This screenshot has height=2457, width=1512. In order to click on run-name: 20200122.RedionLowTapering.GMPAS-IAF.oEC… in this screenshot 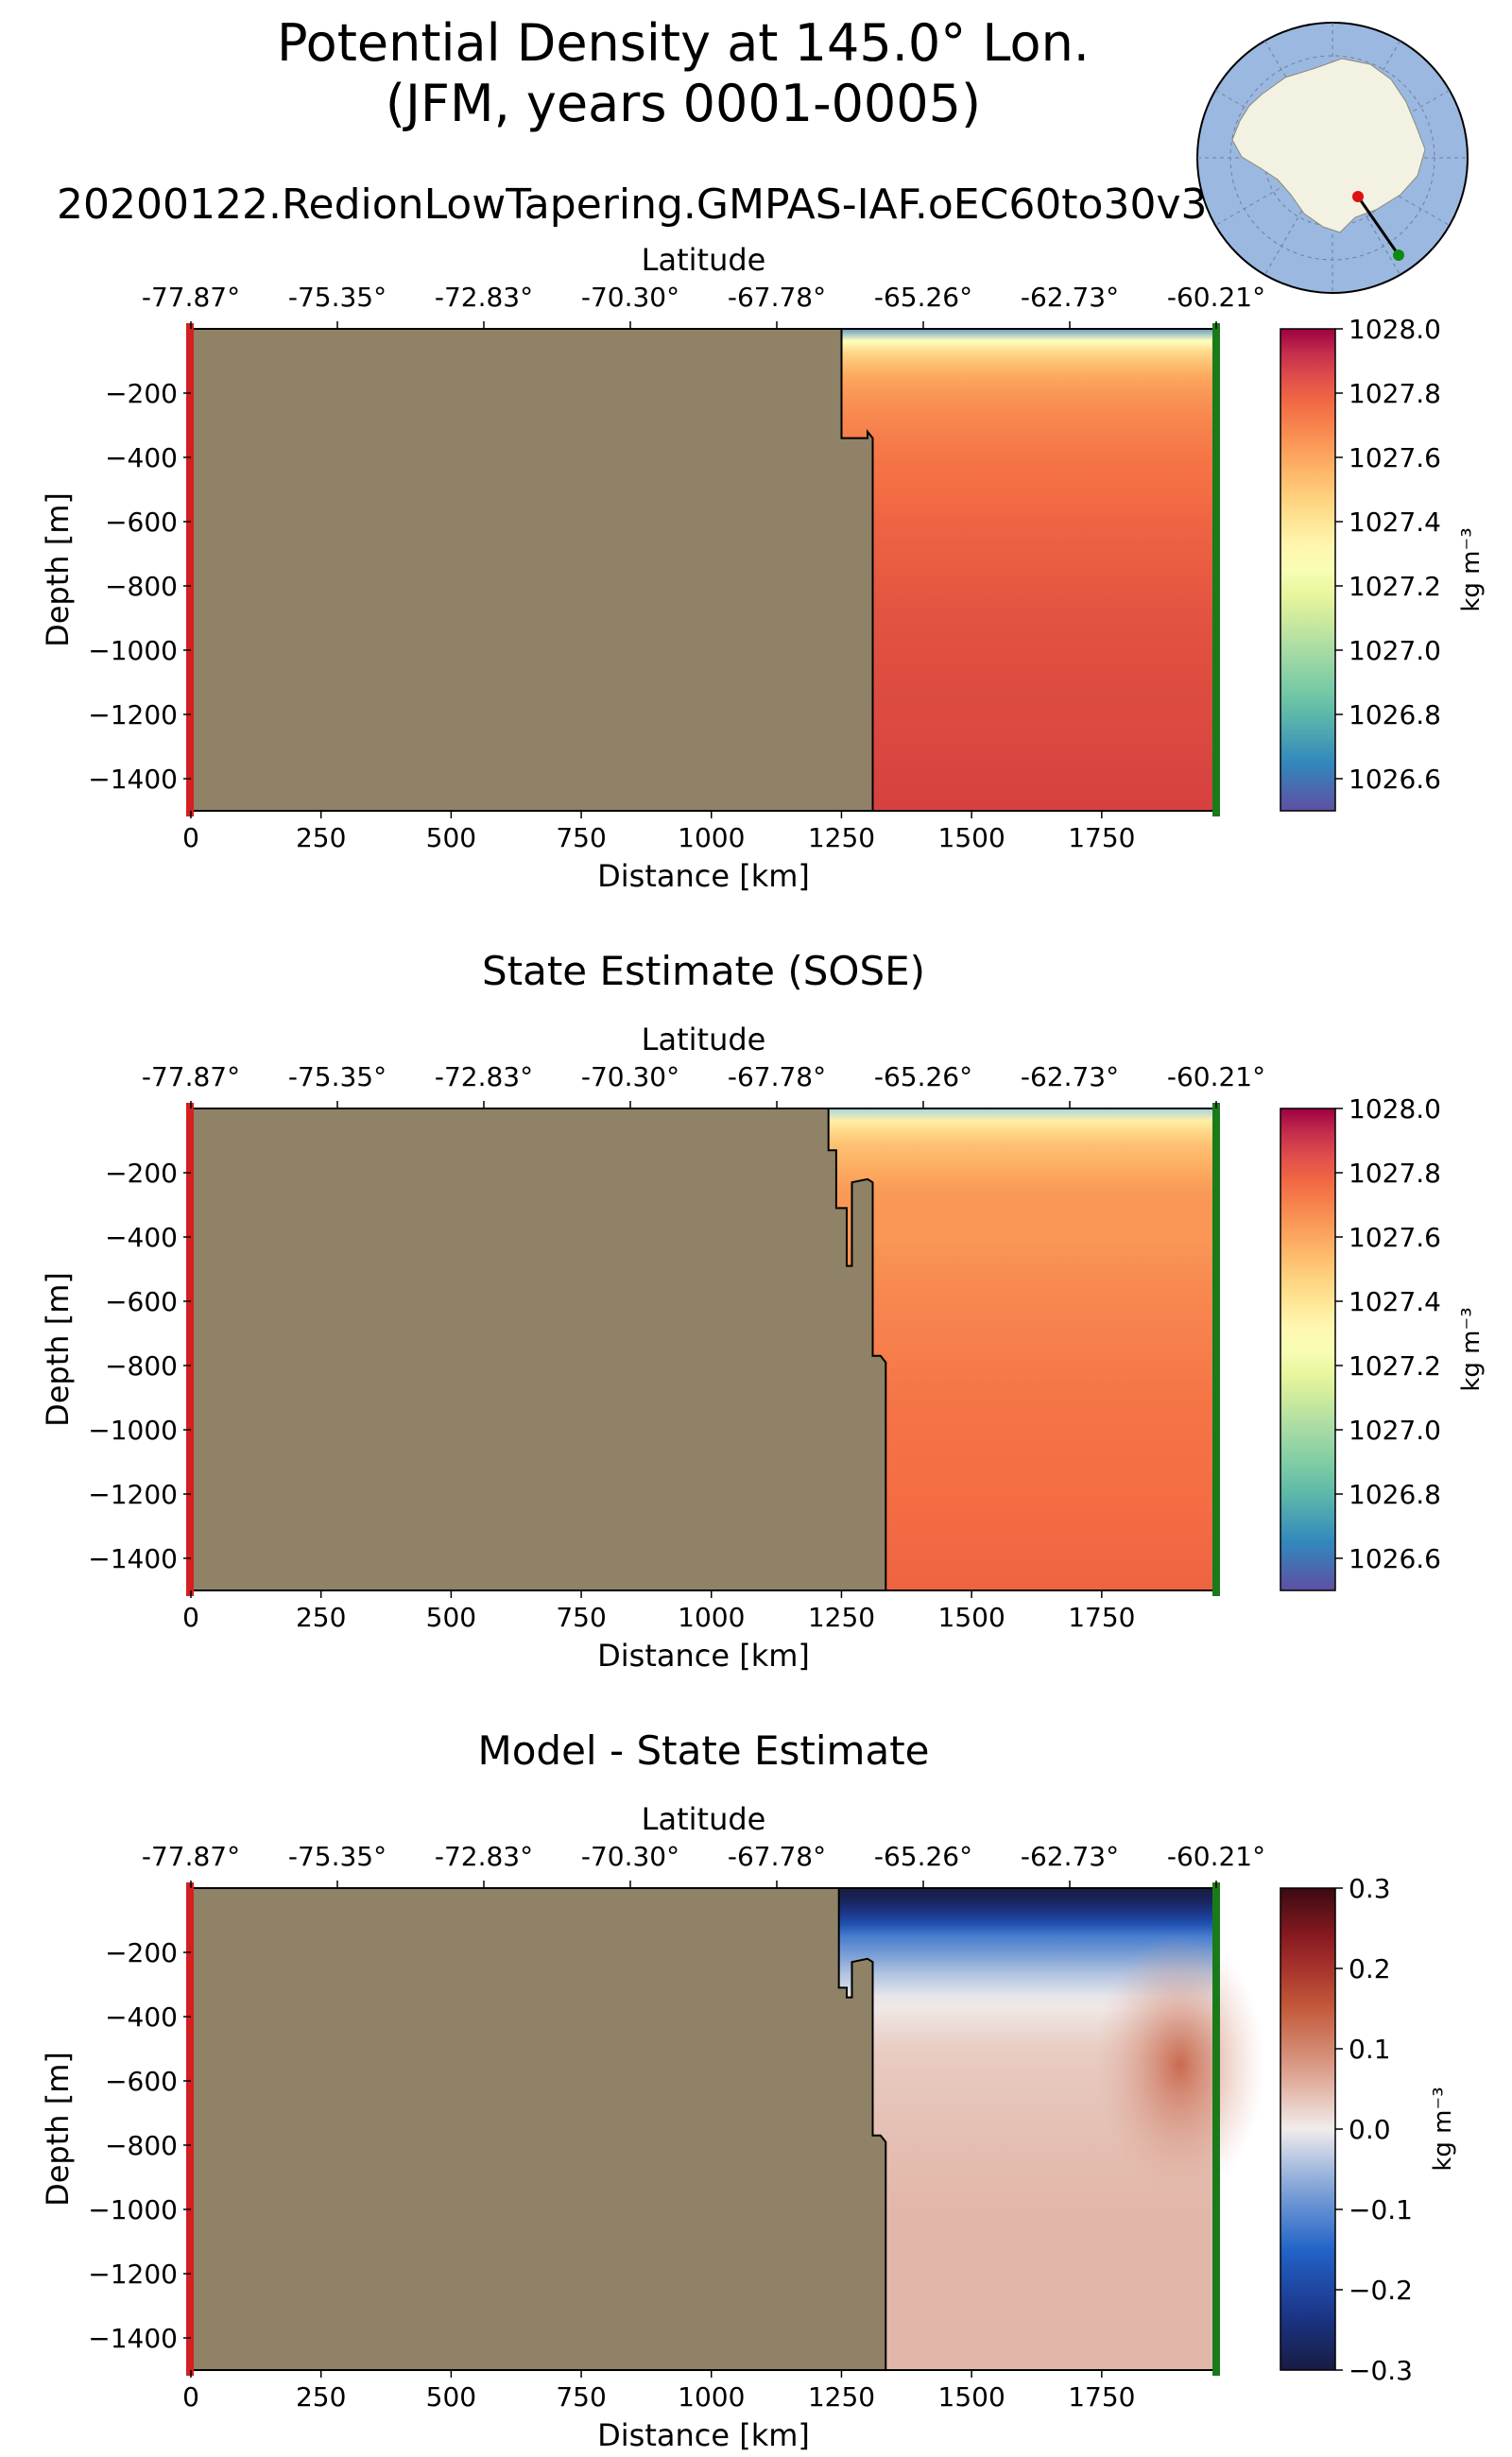, I will do `click(632, 204)`.